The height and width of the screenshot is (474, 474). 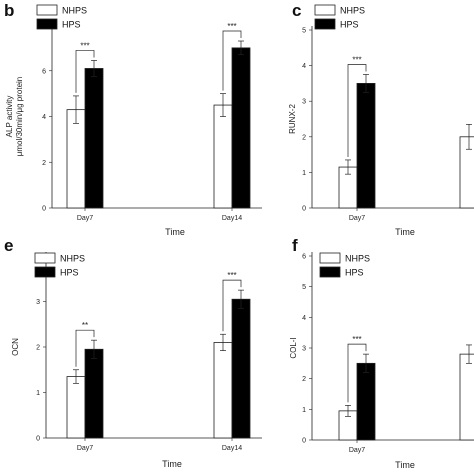 What do you see at coordinates (85, 325) in the screenshot?
I see `significance-label: **` at bounding box center [85, 325].